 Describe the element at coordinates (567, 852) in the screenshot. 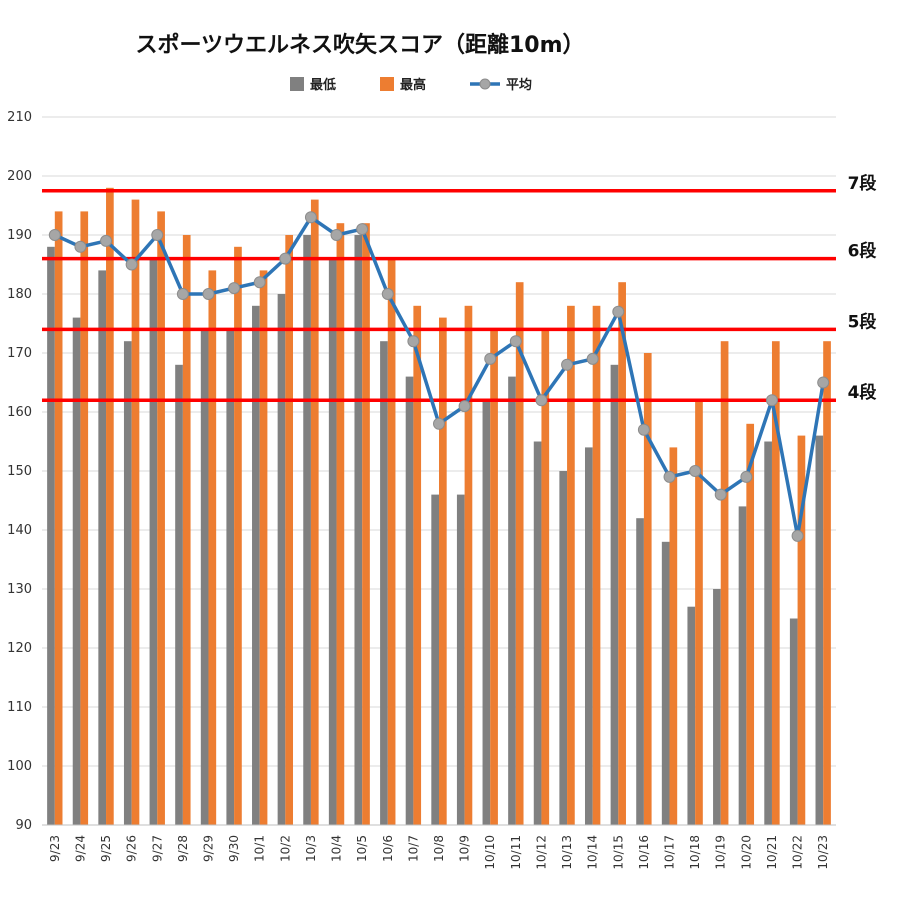

I see `x-tick-label: 10/13` at that location.